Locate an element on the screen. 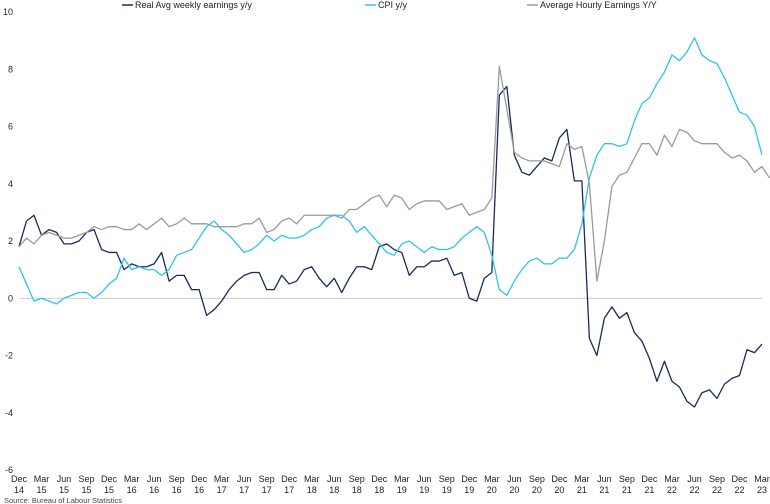 Image resolution: width=770 pixels, height=504 pixels. y-tick-label: -4 is located at coordinates (9, 413).